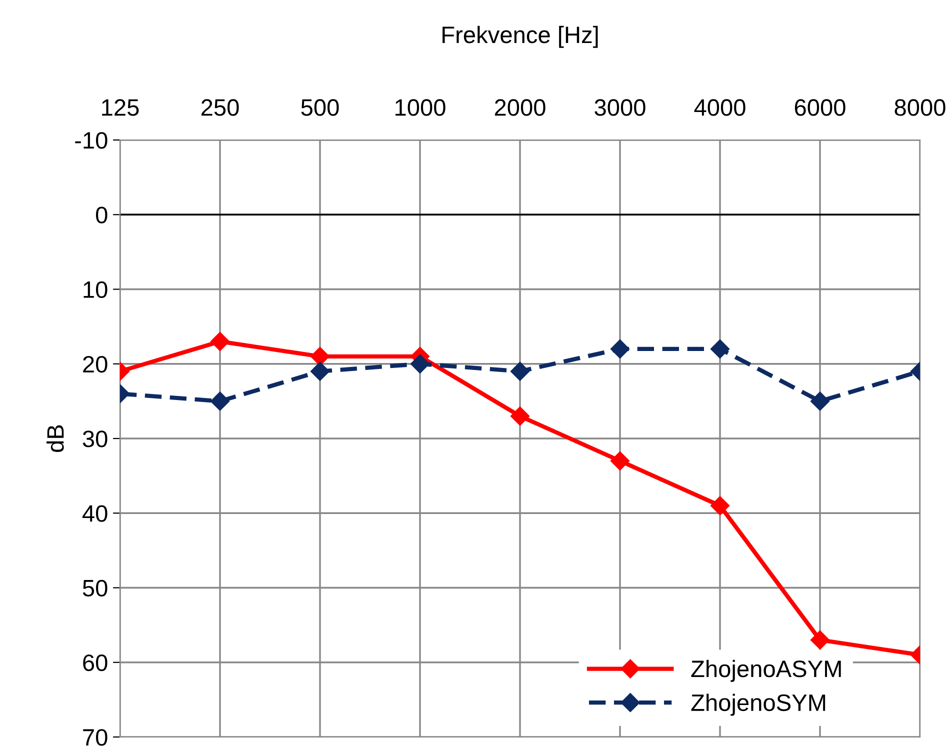  I want to click on x-tick-label: 1000, so click(421, 107).